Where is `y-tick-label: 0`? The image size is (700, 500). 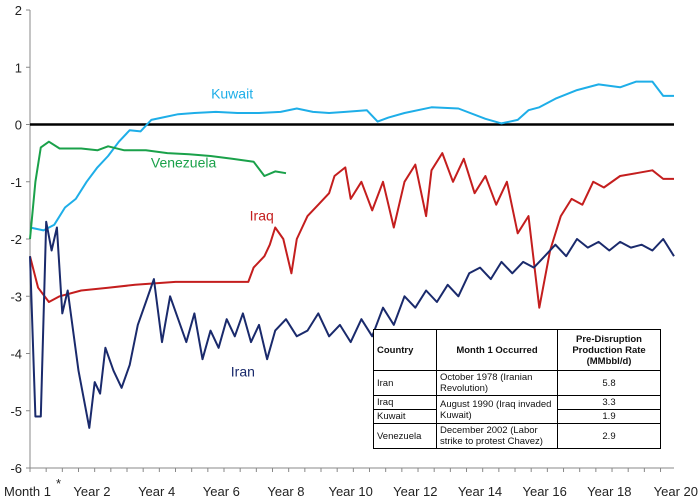 y-tick-label: 0 is located at coordinates (18, 125).